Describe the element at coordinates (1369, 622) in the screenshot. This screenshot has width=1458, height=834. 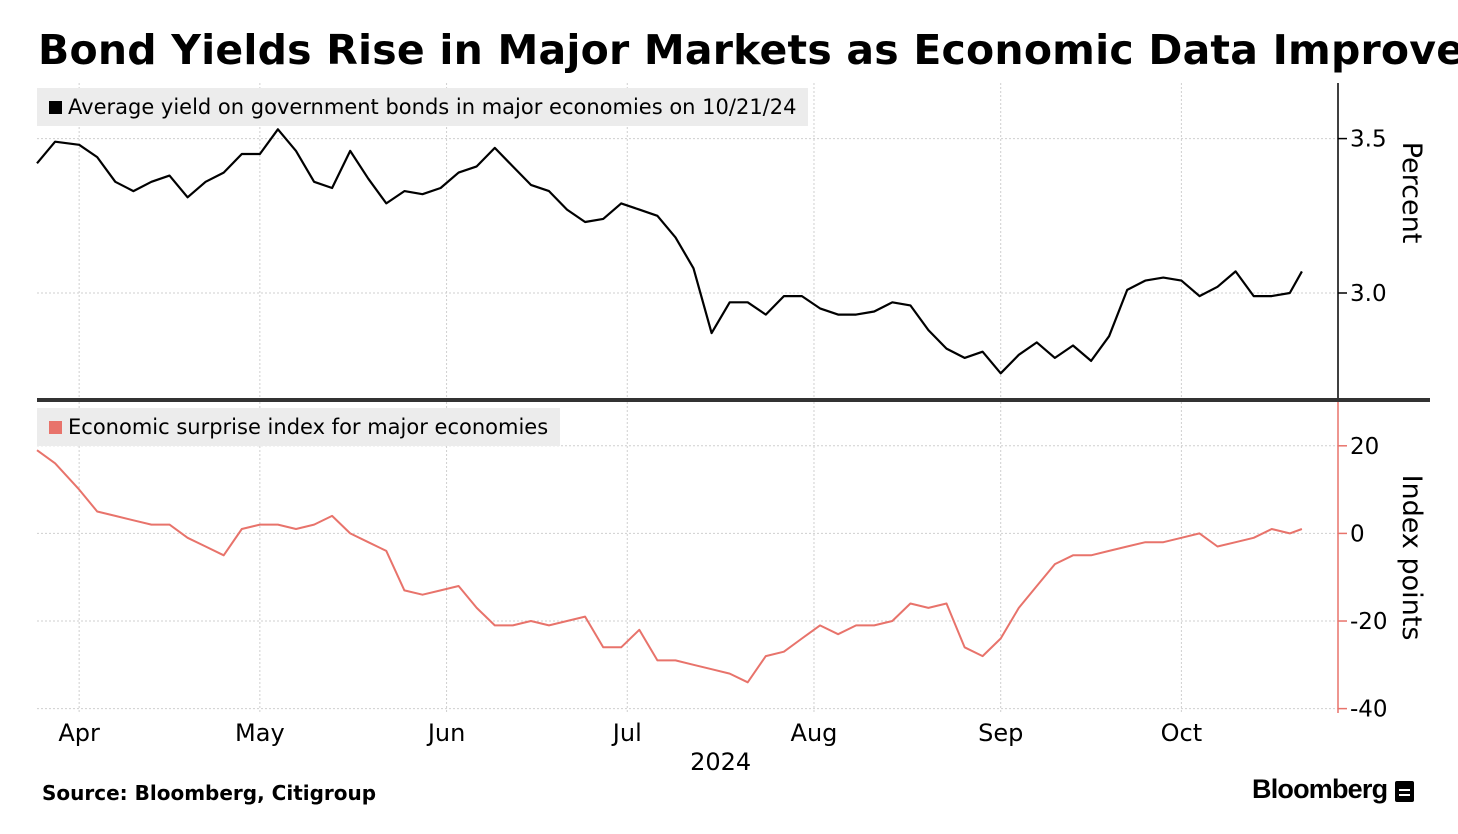
I see `surprise-tick-label: -20` at that location.